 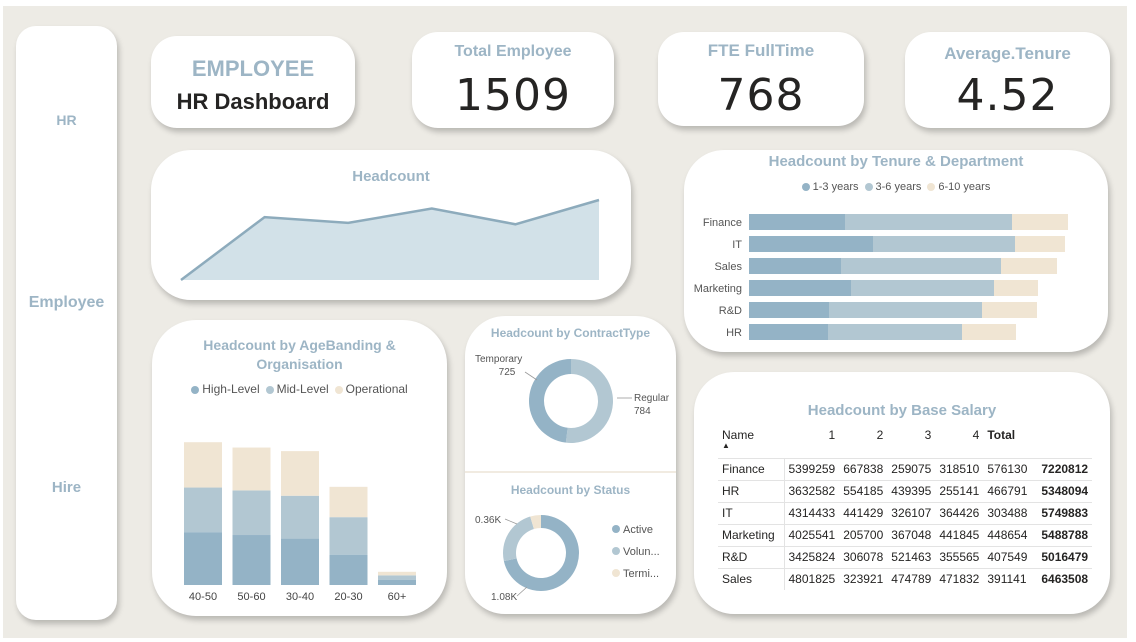 I want to click on sidebar-item-hire: Hire, so click(x=66, y=487).